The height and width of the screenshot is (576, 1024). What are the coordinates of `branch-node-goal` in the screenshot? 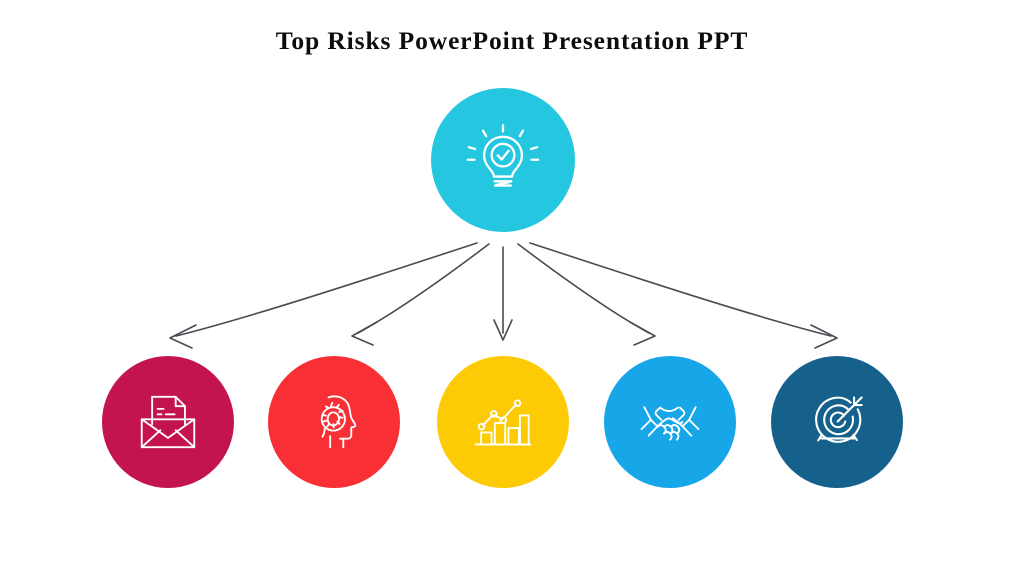 It's located at (837, 422).